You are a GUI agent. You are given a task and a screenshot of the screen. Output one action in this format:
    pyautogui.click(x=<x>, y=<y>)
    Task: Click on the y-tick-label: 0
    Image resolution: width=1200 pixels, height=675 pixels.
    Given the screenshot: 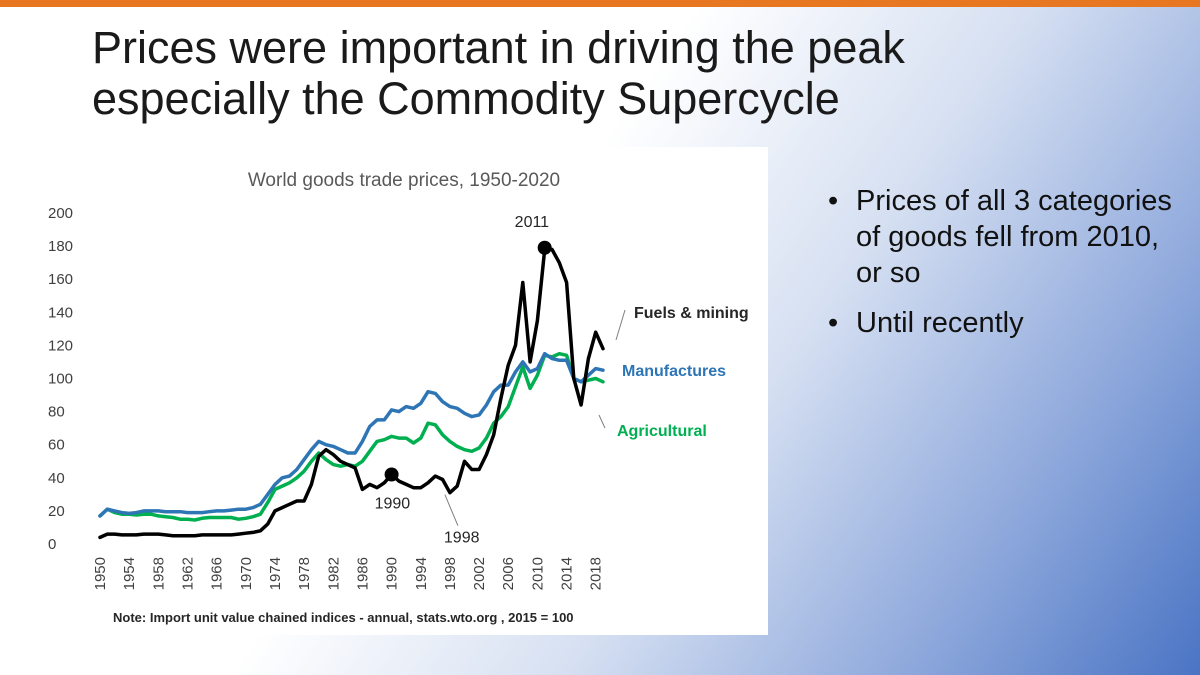 What is the action you would take?
    pyautogui.click(x=52, y=544)
    